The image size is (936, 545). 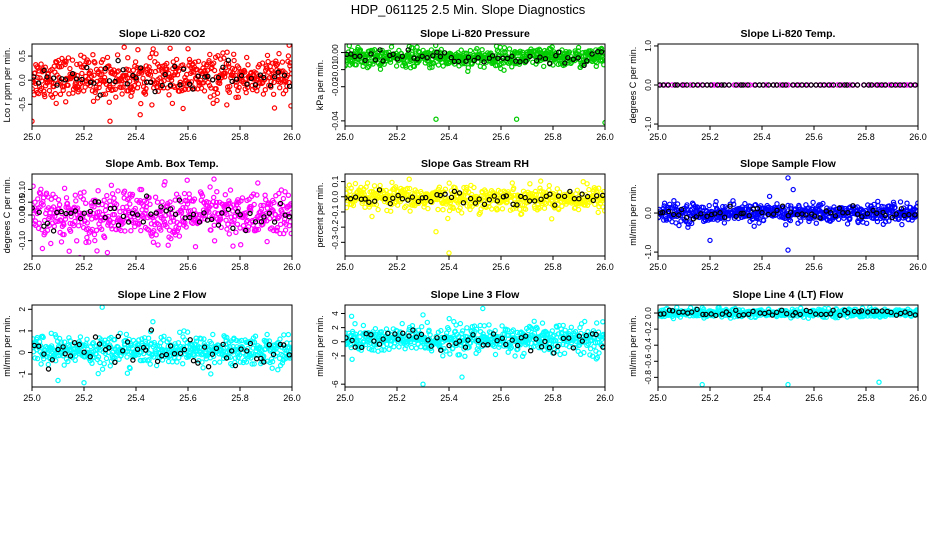 I want to click on y-tick-label: 1.0, so click(x=648, y=46).